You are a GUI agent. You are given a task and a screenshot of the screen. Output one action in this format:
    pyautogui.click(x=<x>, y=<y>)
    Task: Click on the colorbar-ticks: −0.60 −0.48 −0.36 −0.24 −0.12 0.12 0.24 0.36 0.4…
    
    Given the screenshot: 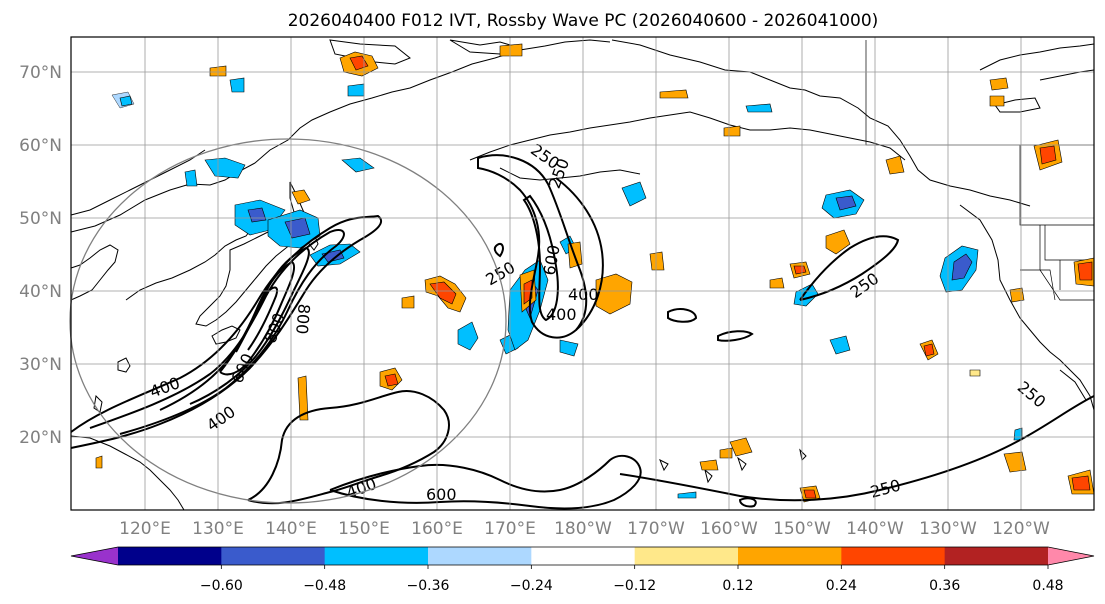 What is the action you would take?
    pyautogui.click(x=632, y=579)
    